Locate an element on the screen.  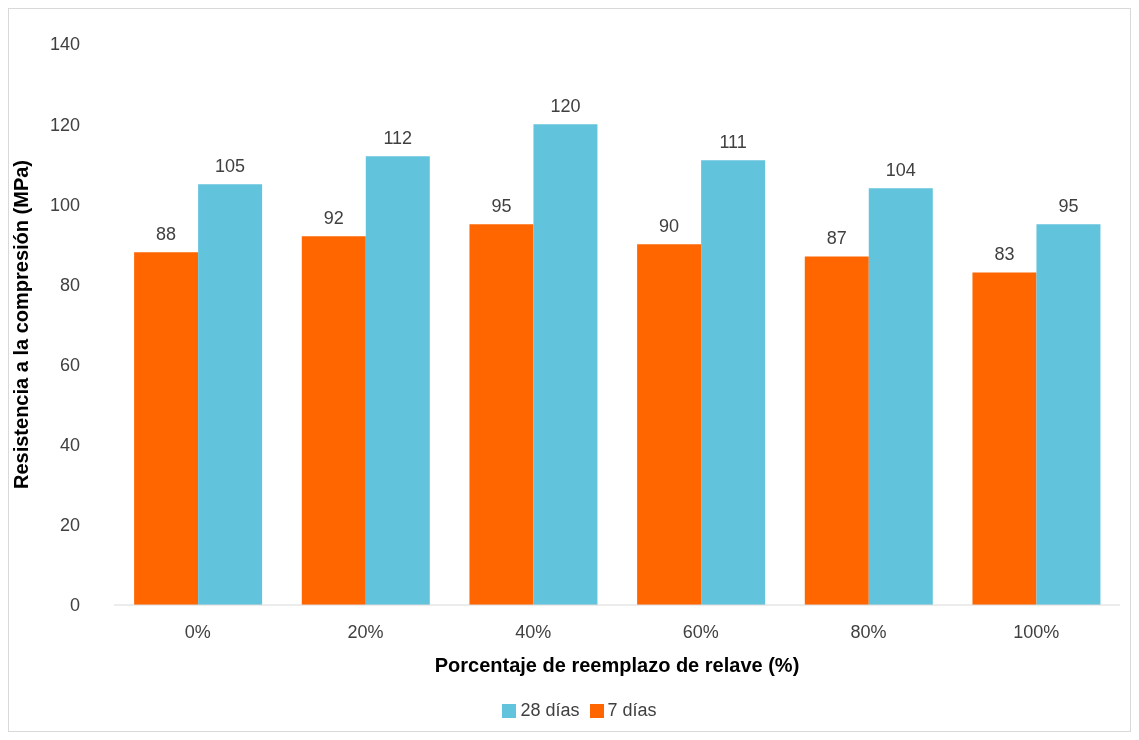
data-label: 87 is located at coordinates (836, 238).